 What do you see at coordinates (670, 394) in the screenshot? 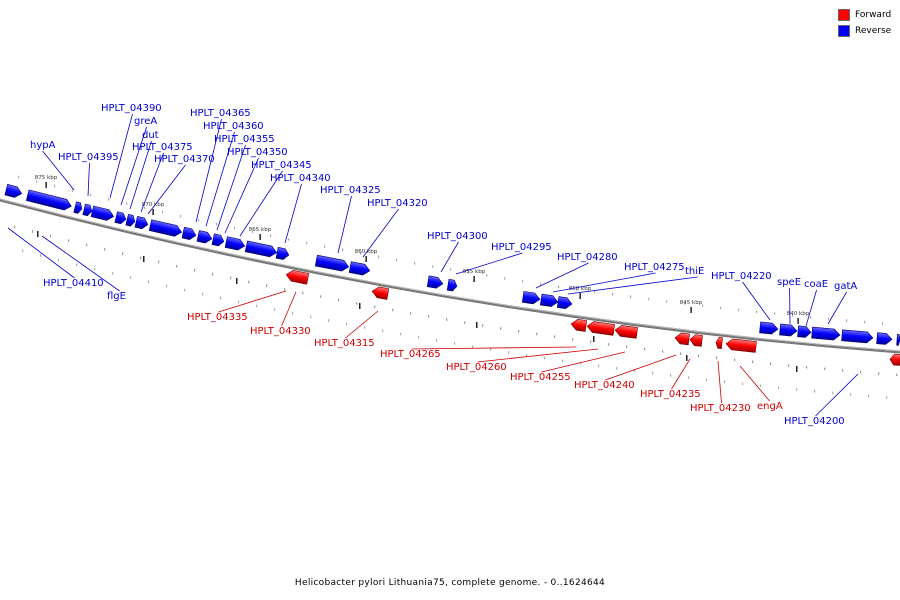
I see `forward-gene-label: HPLT_04235` at bounding box center [670, 394].